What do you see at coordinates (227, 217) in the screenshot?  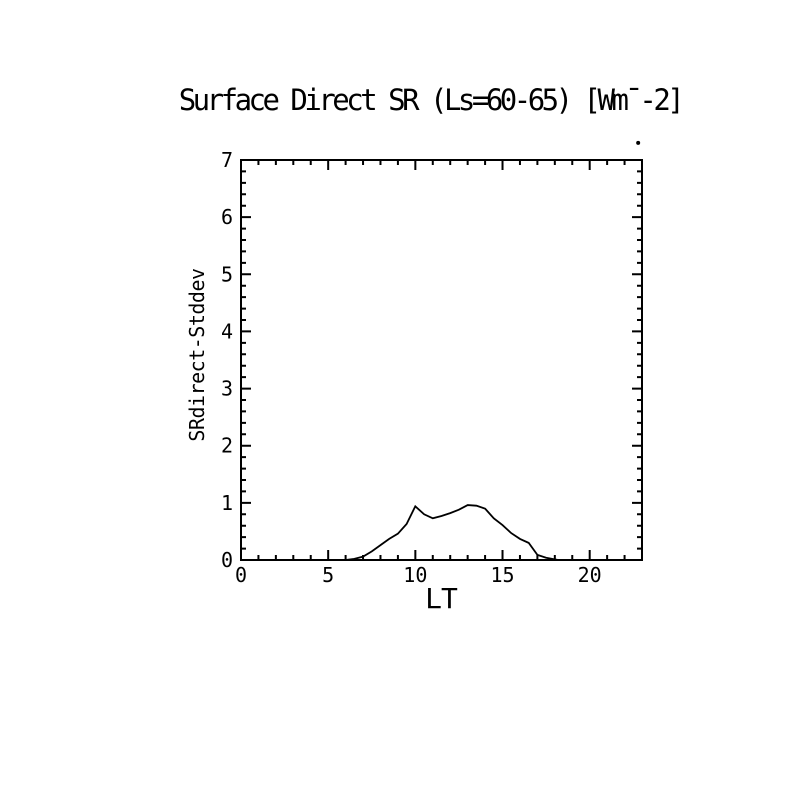 I see `y-tick-label: 6` at bounding box center [227, 217].